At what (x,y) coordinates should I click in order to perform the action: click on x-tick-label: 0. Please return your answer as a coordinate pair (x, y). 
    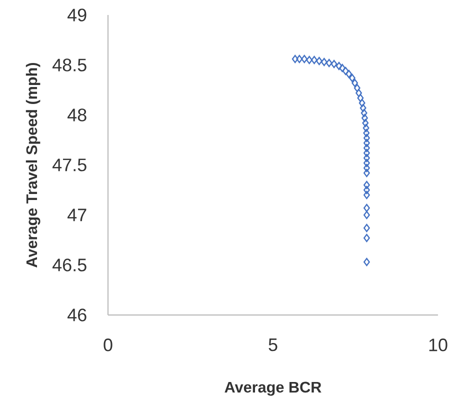
    Looking at the image, I should click on (108, 345).